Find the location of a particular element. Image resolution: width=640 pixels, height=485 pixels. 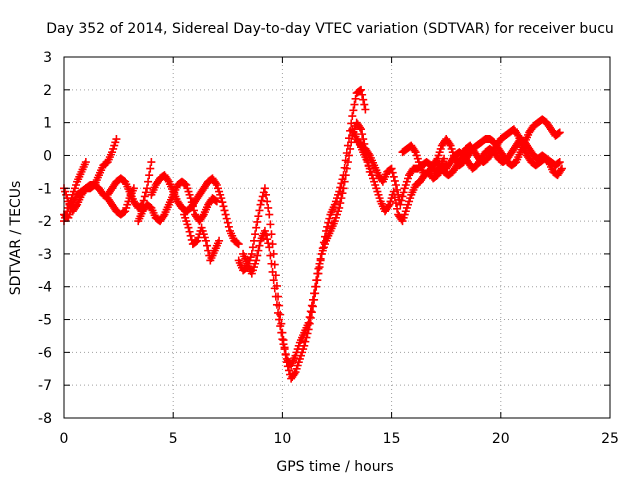

y-tick-label: -8 is located at coordinates (45, 419).